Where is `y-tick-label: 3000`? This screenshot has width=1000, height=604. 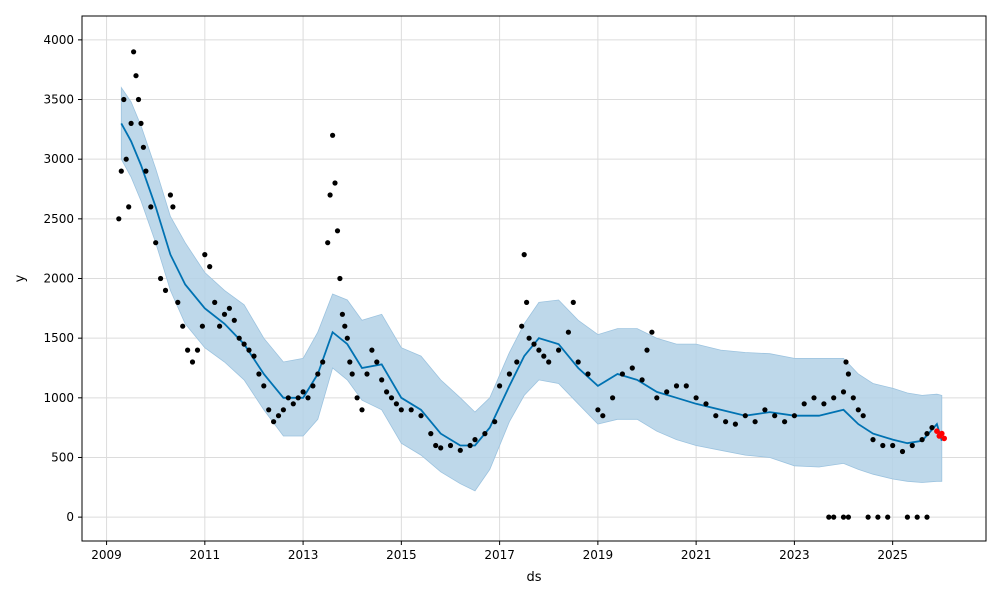
y-tick-label: 3000 is located at coordinates (58, 159).